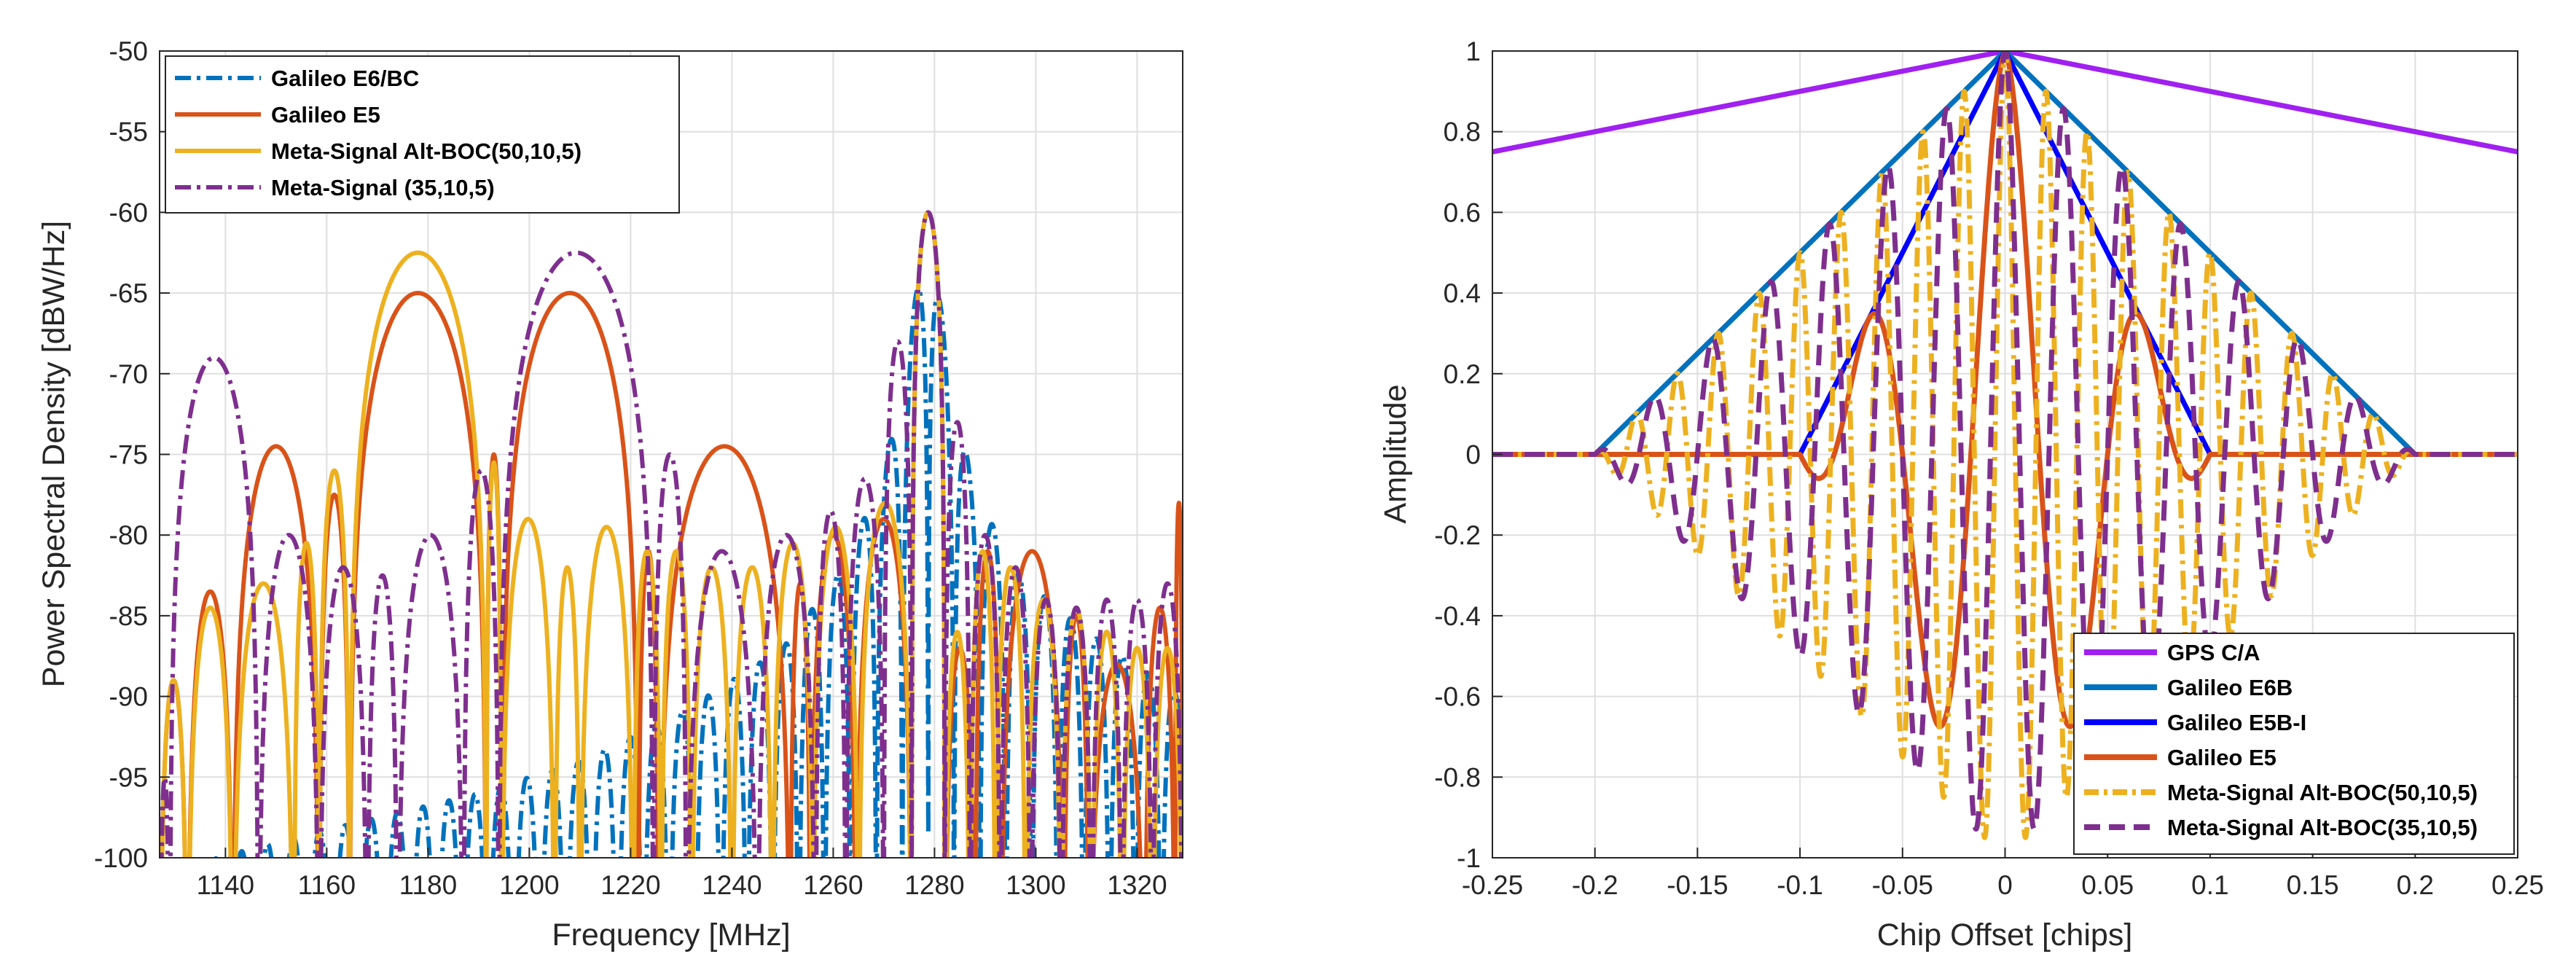  Describe the element at coordinates (833, 885) in the screenshot. I see `x-tick-label: 1260` at that location.